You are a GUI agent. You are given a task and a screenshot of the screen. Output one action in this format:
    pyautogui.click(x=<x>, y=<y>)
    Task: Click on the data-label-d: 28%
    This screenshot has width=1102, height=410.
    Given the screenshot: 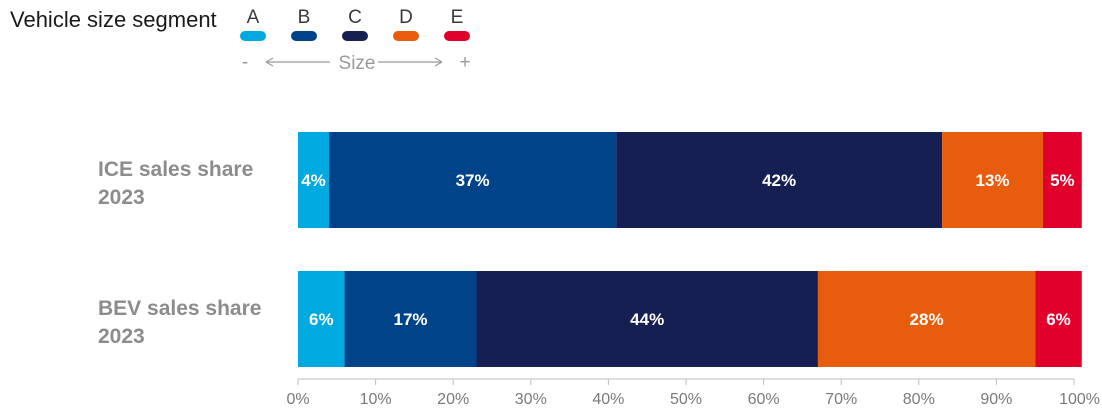 What is the action you would take?
    pyautogui.click(x=927, y=319)
    